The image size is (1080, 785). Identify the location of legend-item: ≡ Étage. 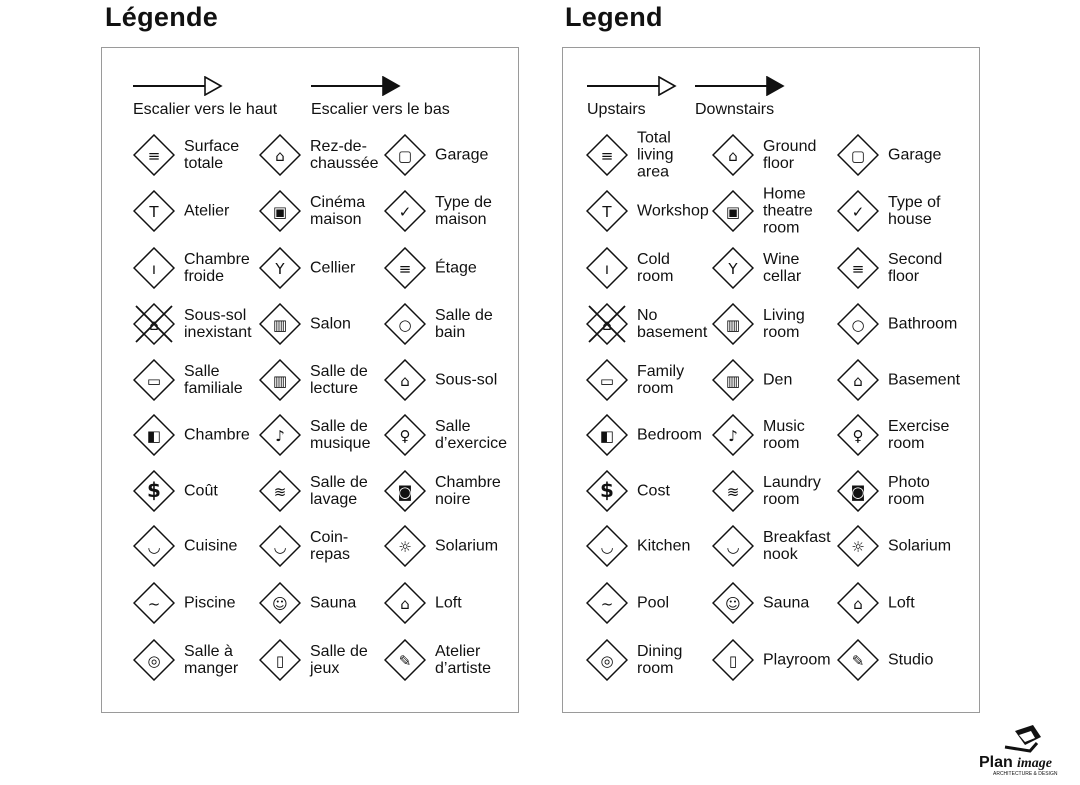
(458, 285).